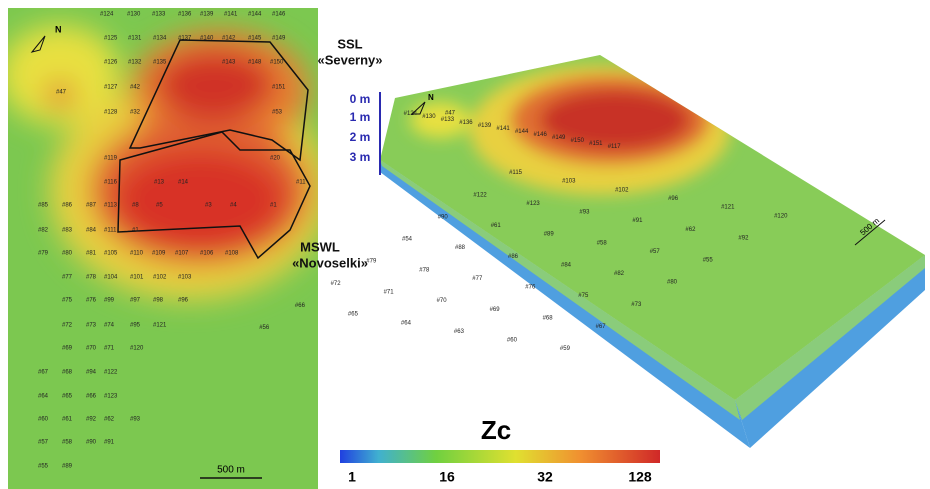  What do you see at coordinates (159, 254) in the screenshot?
I see `well-label: #109` at bounding box center [159, 254].